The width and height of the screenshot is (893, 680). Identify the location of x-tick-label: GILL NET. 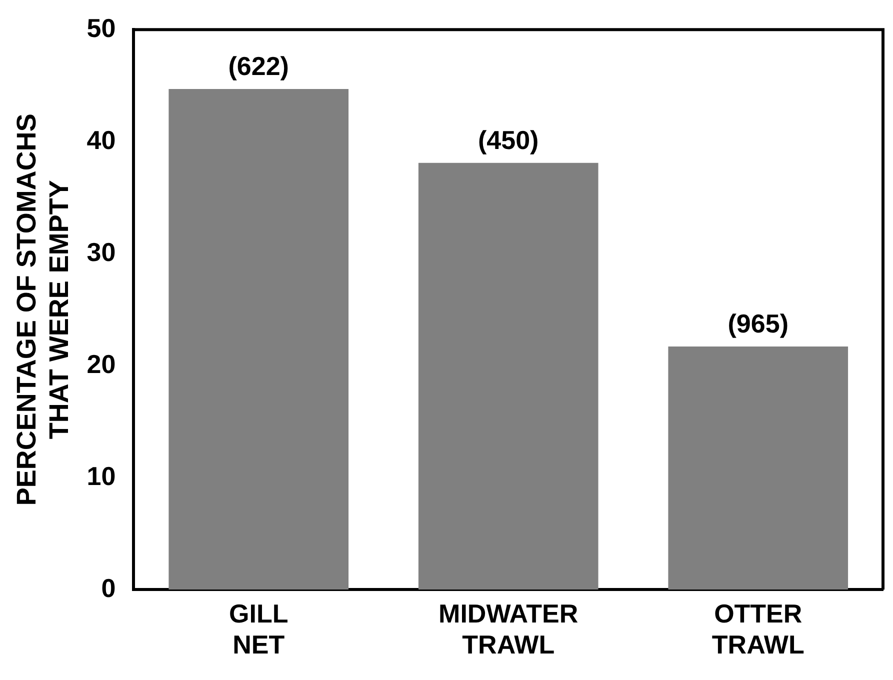
(258, 629).